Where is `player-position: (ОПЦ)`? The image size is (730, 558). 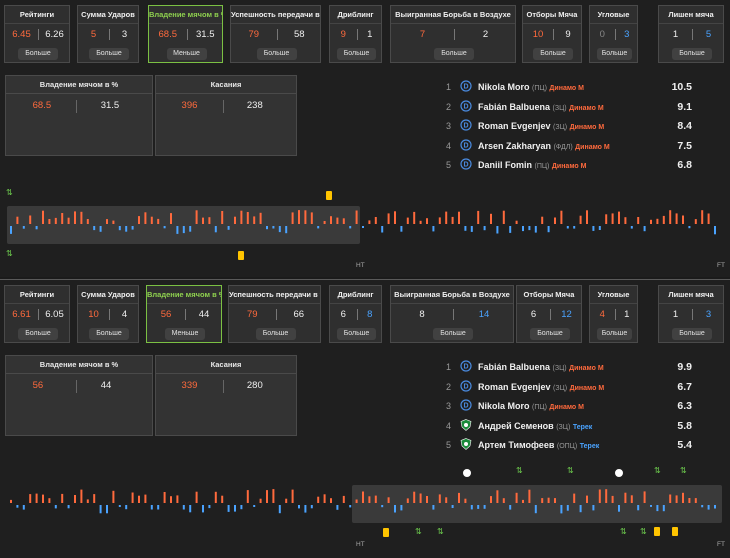
player-position: (ОПЦ) is located at coordinates (567, 446).